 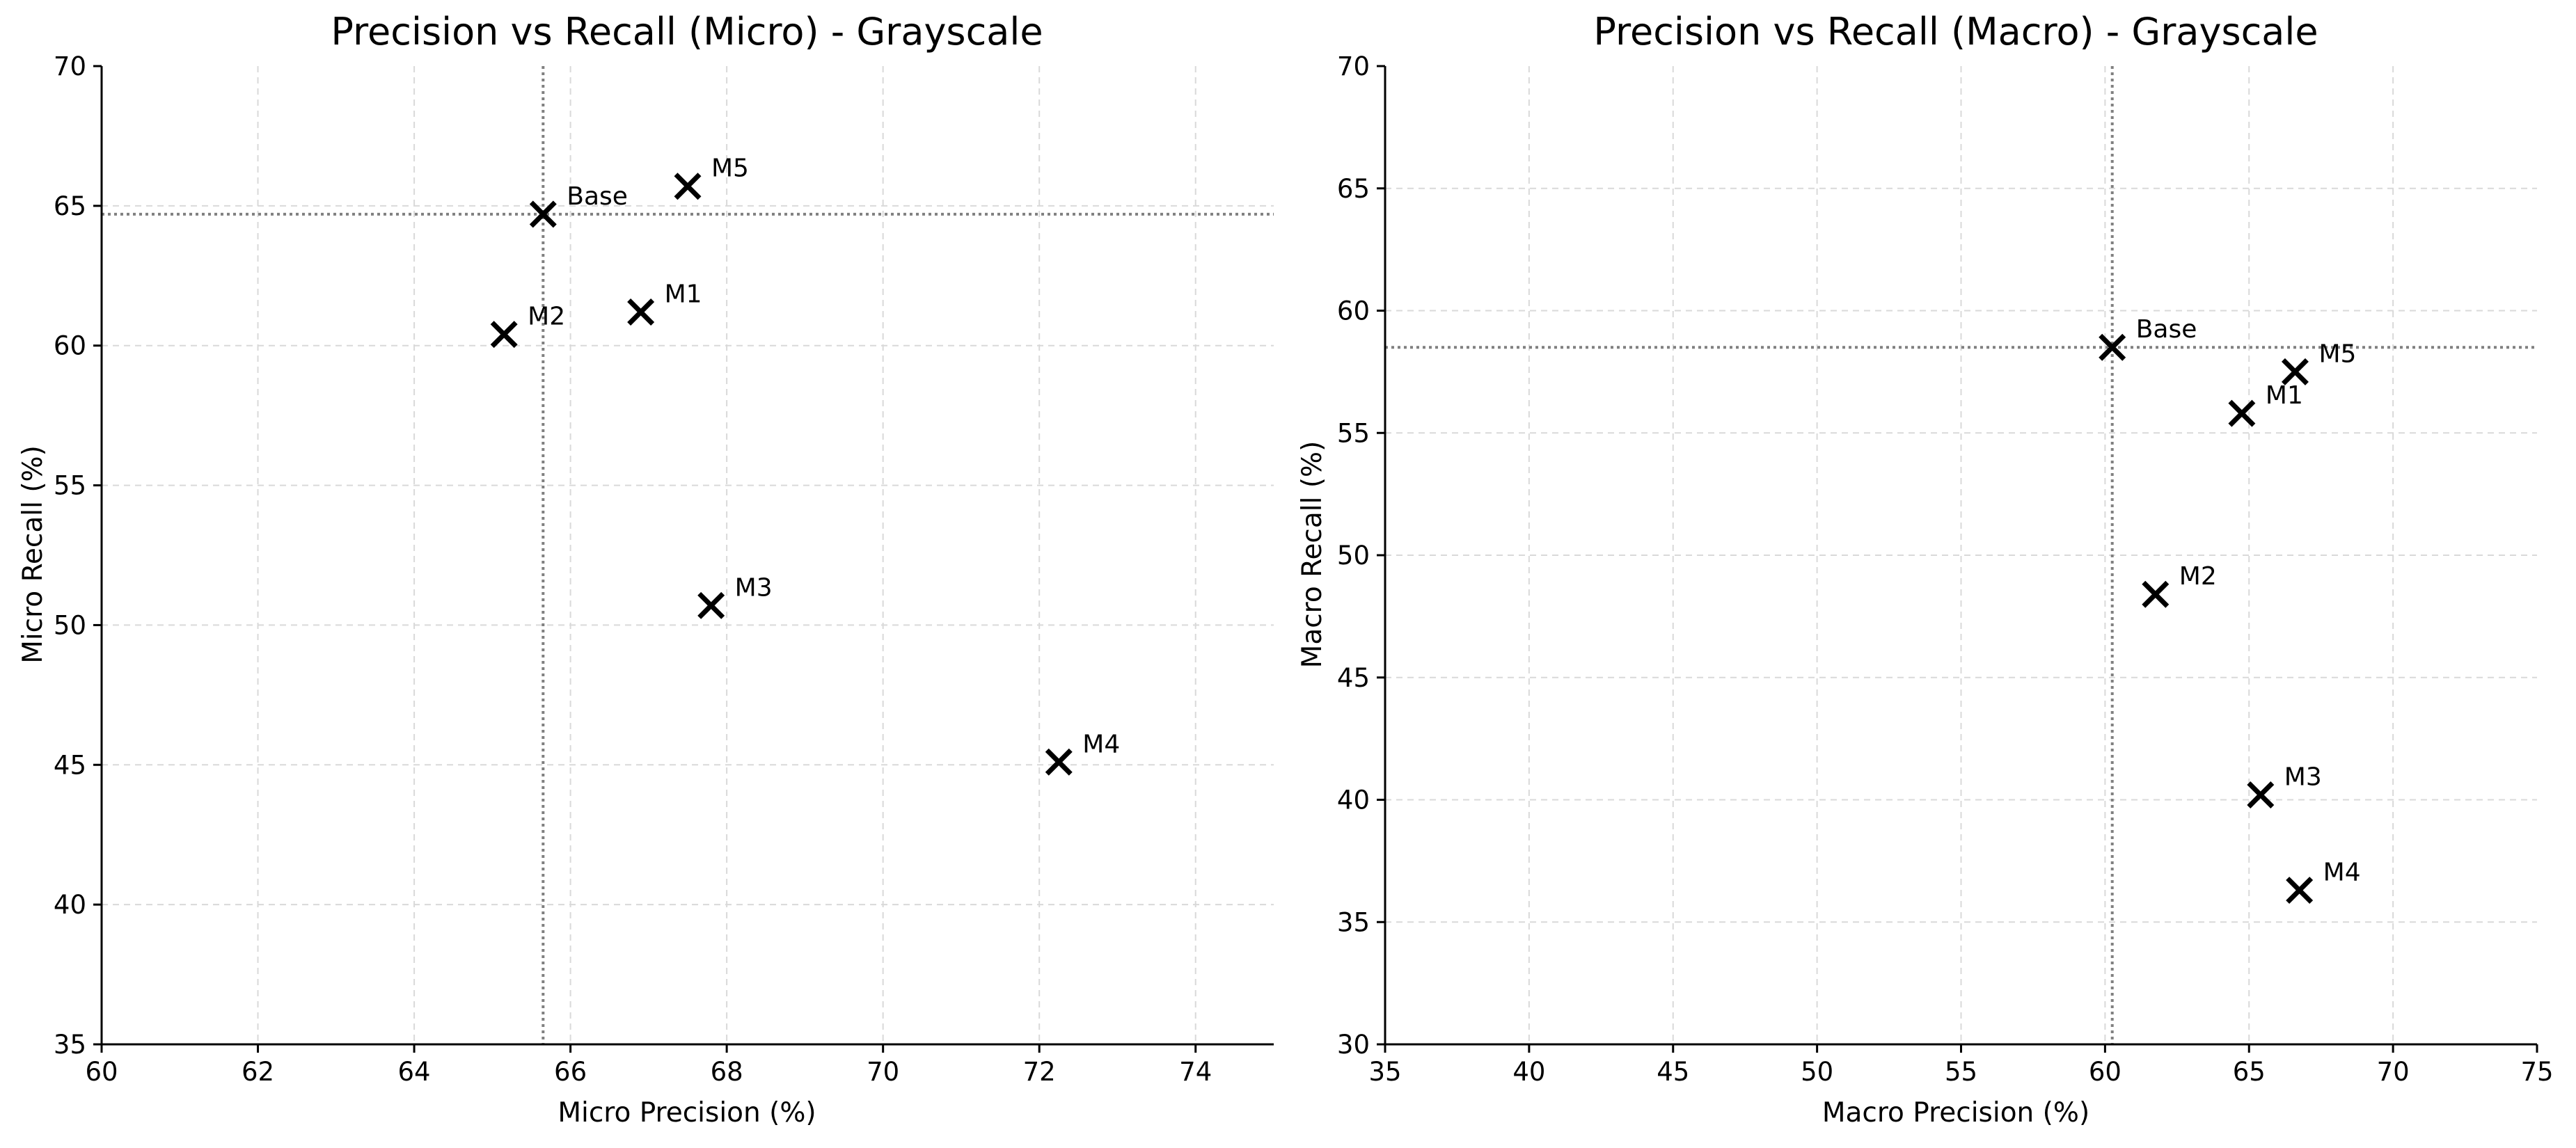 I want to click on x-tick-label: 66, so click(x=570, y=1072).